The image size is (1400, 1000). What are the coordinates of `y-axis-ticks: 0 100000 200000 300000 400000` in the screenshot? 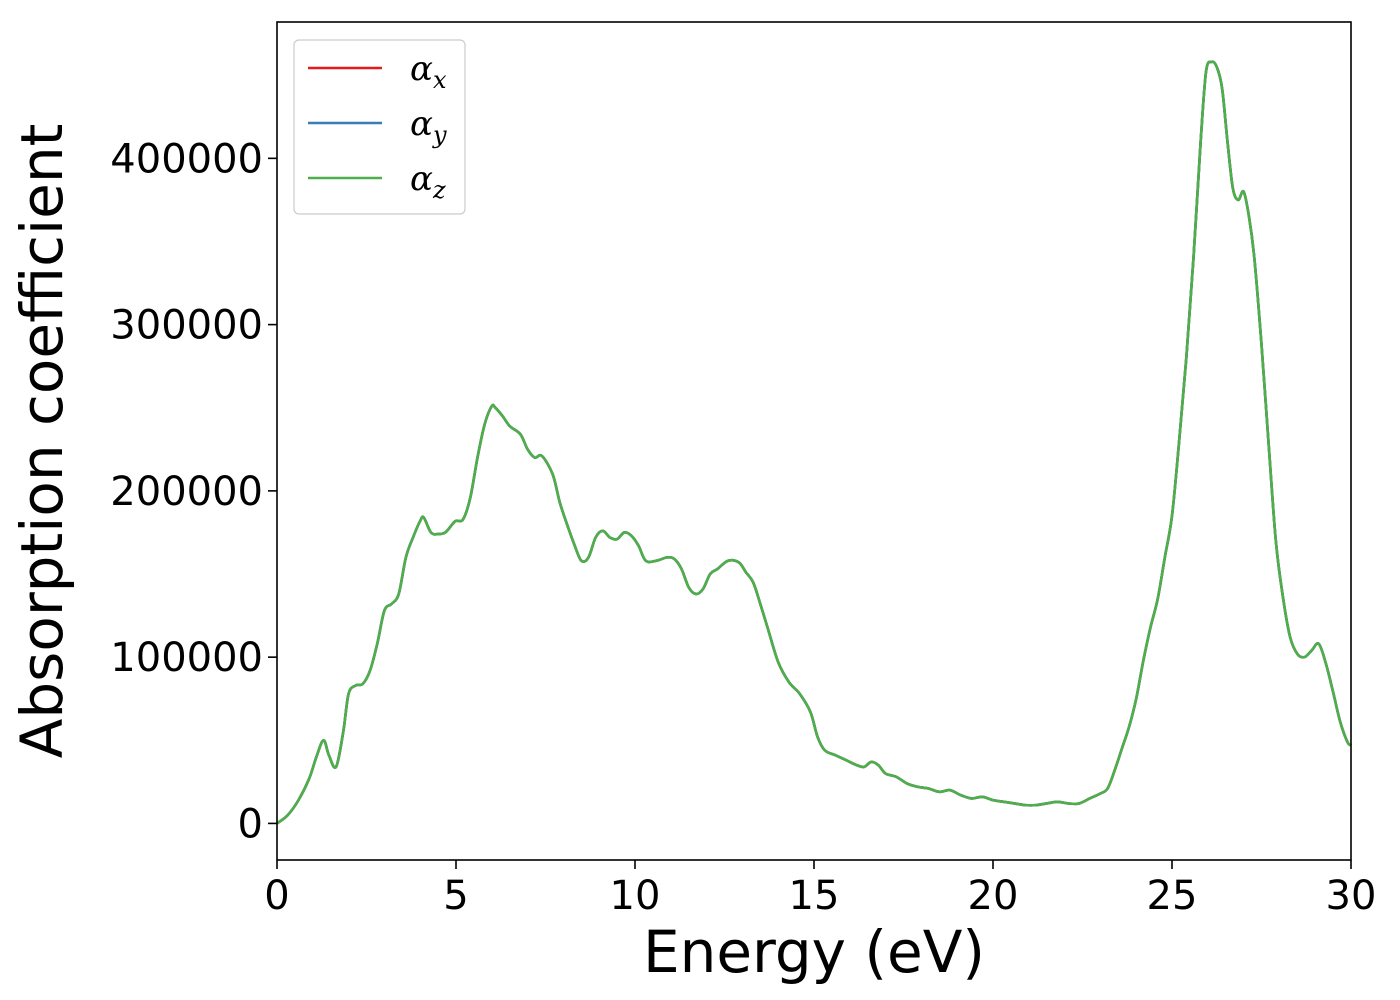 It's located at (193, 491).